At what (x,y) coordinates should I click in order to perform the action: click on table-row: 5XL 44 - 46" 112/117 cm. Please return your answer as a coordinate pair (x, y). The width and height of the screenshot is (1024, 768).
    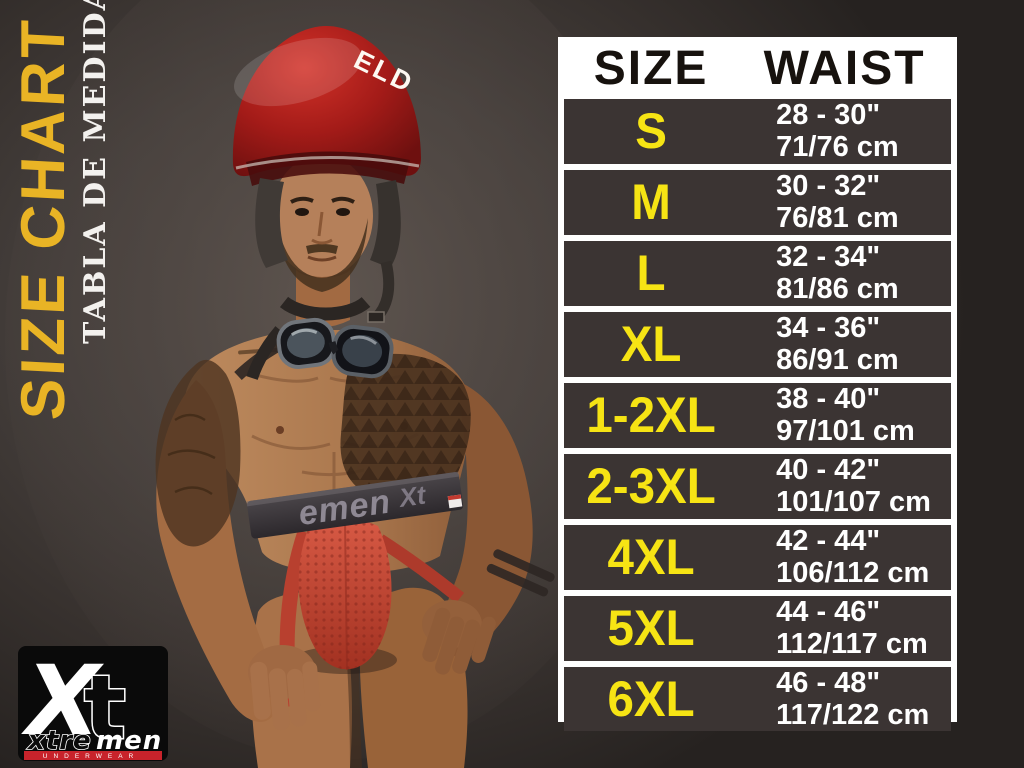
    Looking at the image, I should click on (757, 628).